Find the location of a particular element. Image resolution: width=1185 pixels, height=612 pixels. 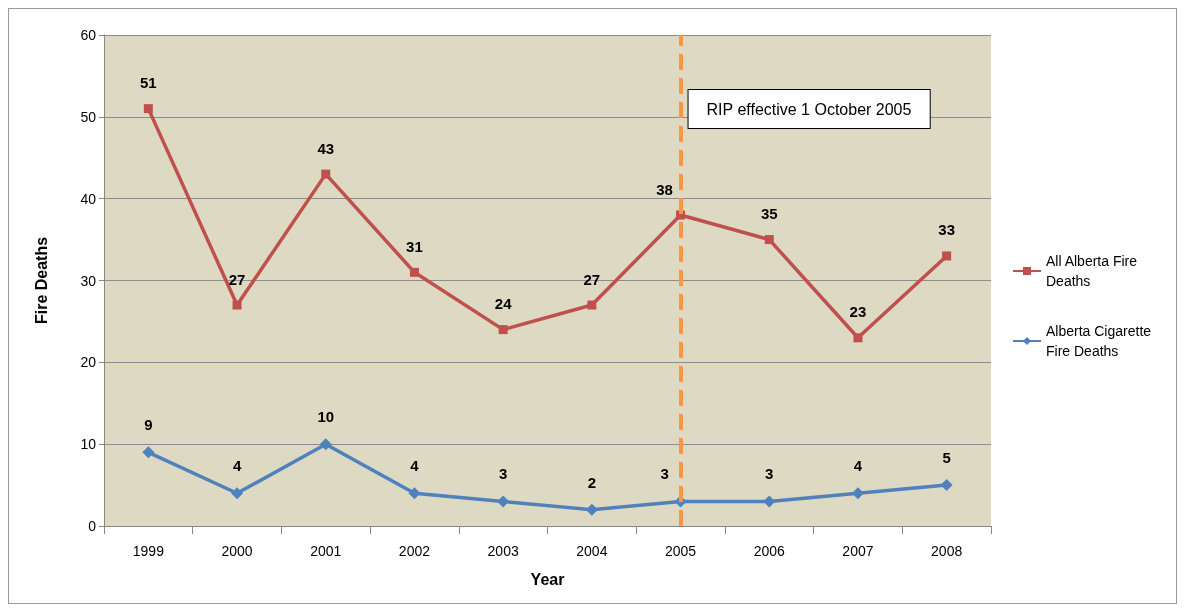

x-tick-label: 2001 is located at coordinates (326, 551).